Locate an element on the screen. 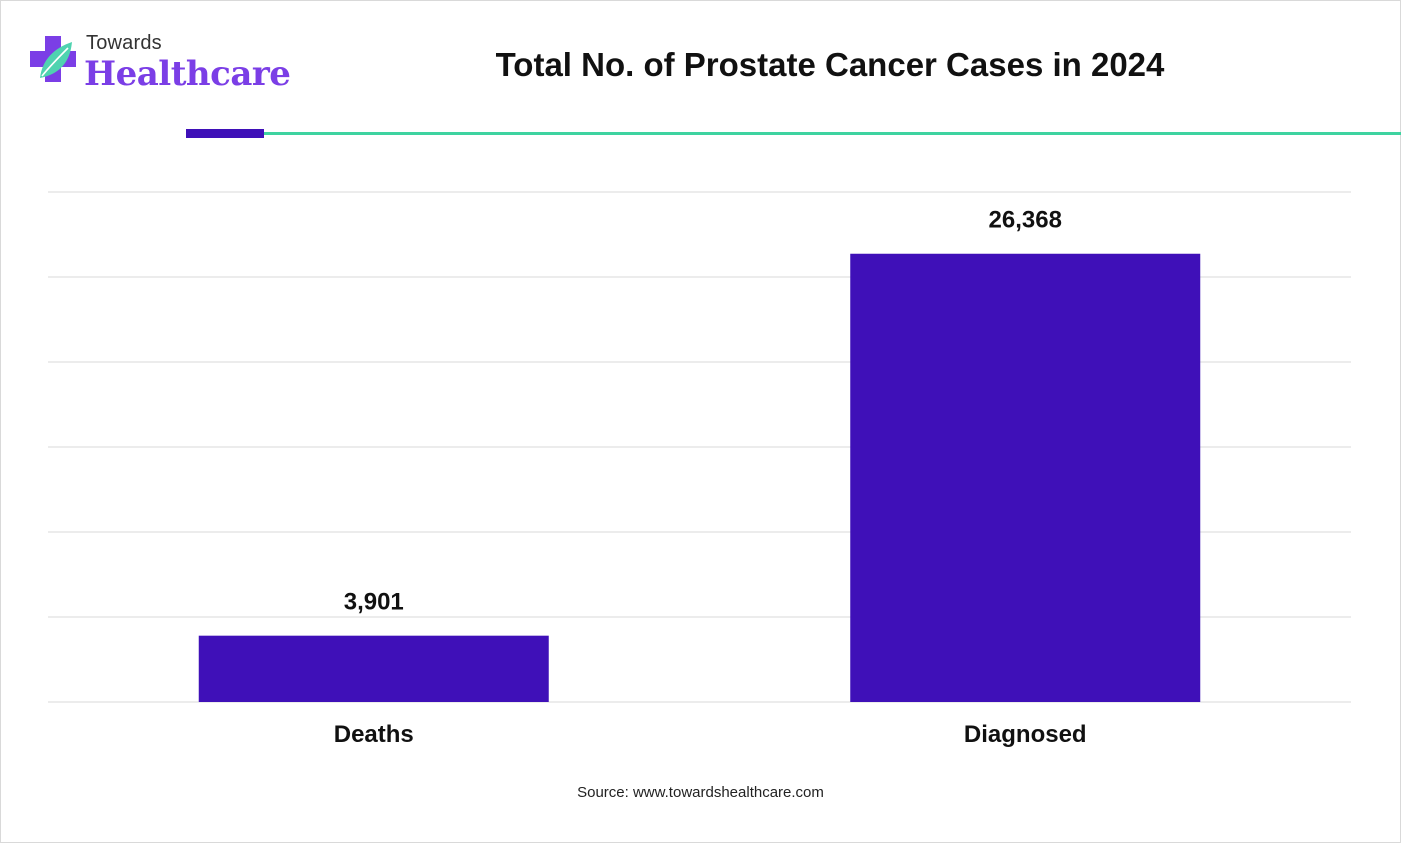 This screenshot has height=843, width=1401. brand-logo: Towards Healthcare is located at coordinates (159, 65).